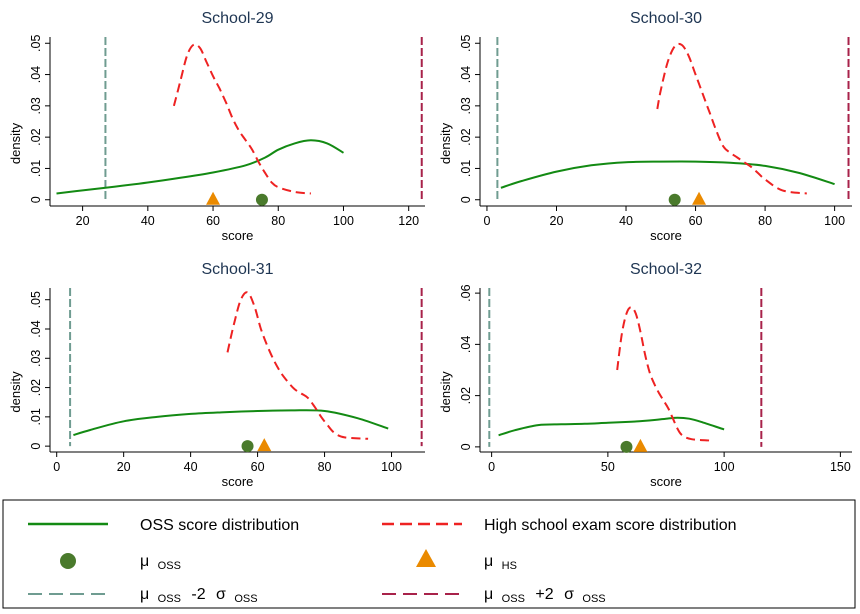 Image resolution: width=860 pixels, height=614 pixels. I want to click on legend-oss-sub-4: OSS, so click(513, 599).